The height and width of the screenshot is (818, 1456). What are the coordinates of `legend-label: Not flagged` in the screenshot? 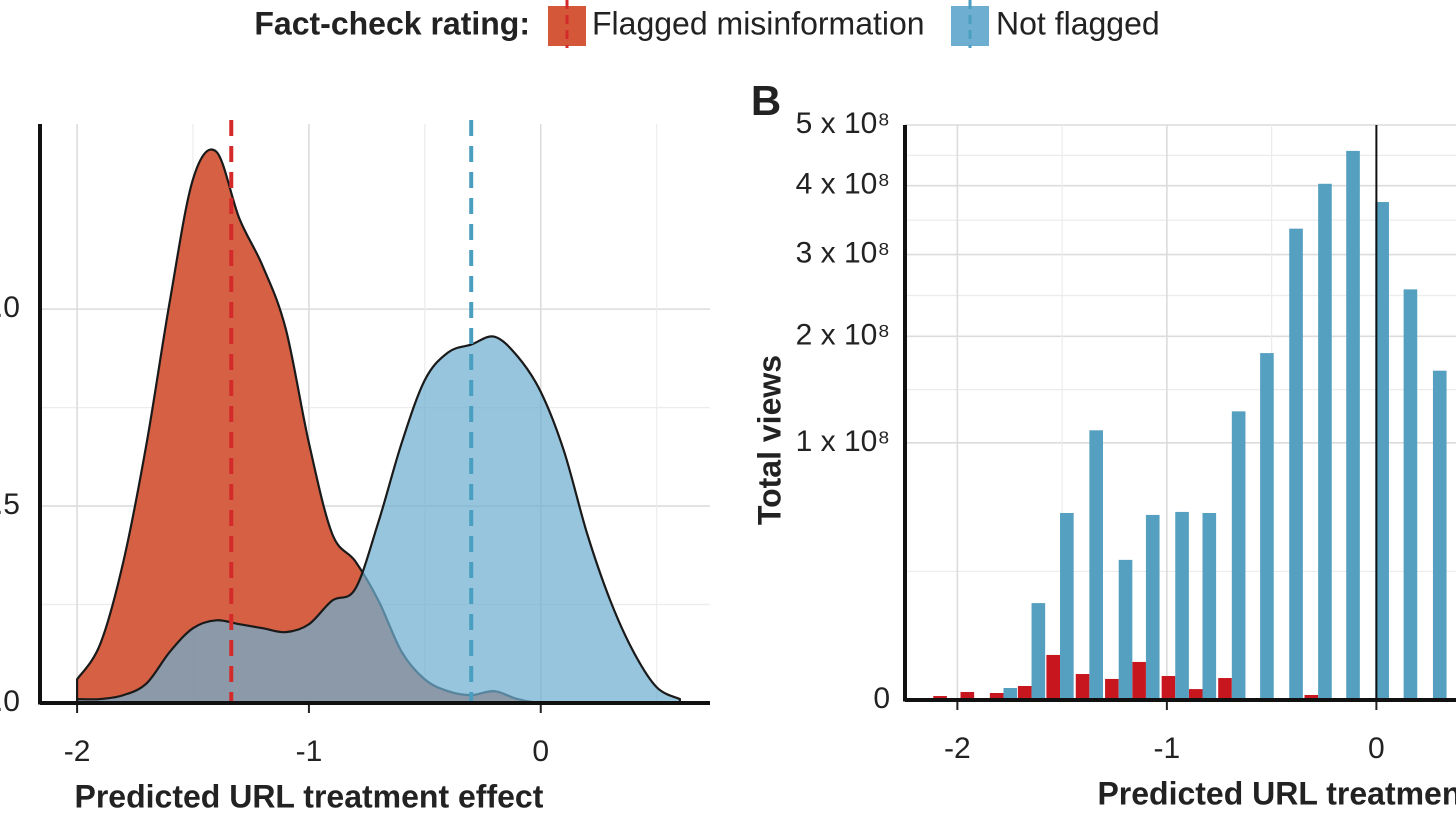 It's located at (1078, 23).